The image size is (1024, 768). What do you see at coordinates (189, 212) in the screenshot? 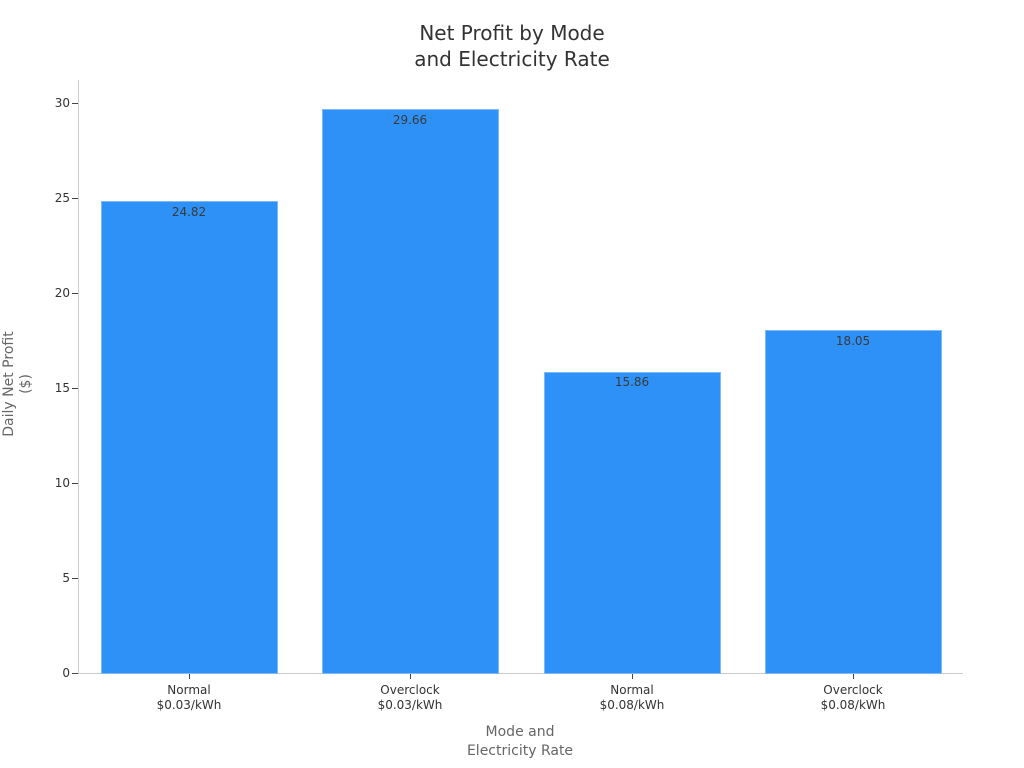
I see `bar-value-label: 24.82` at bounding box center [189, 212].